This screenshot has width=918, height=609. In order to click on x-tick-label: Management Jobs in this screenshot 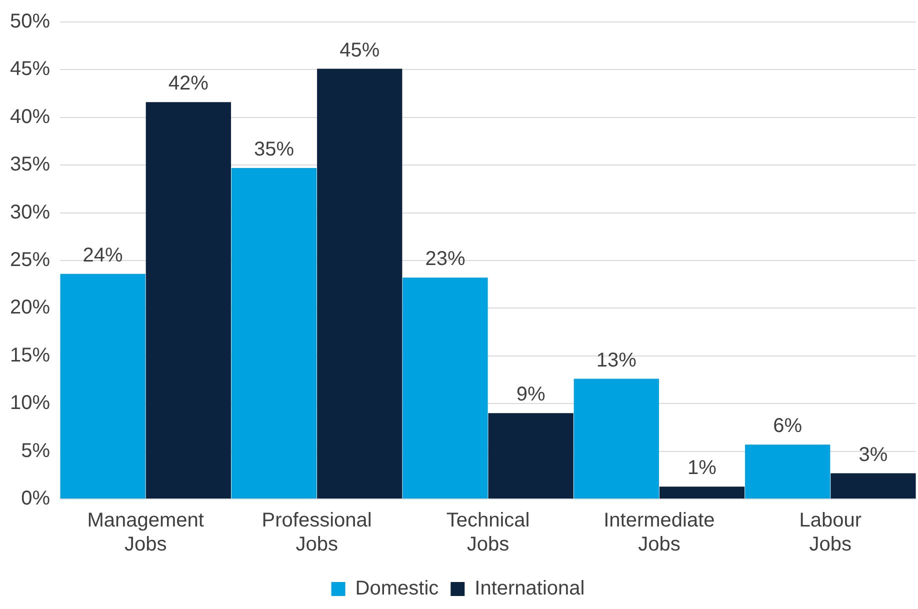, I will do `click(145, 533)`.